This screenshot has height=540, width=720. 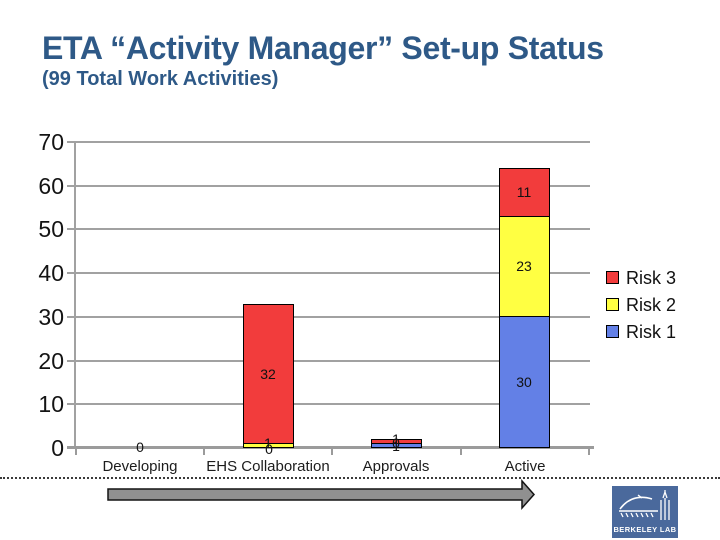 I want to click on category-label-active: Active, so click(x=525, y=466).